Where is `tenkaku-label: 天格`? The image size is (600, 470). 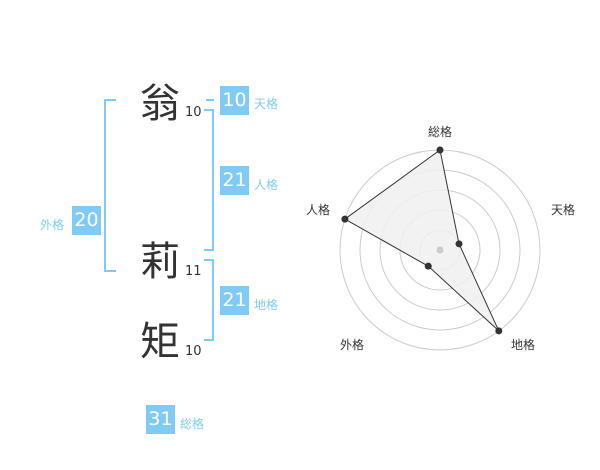 tenkaku-label: 天格 is located at coordinates (266, 104).